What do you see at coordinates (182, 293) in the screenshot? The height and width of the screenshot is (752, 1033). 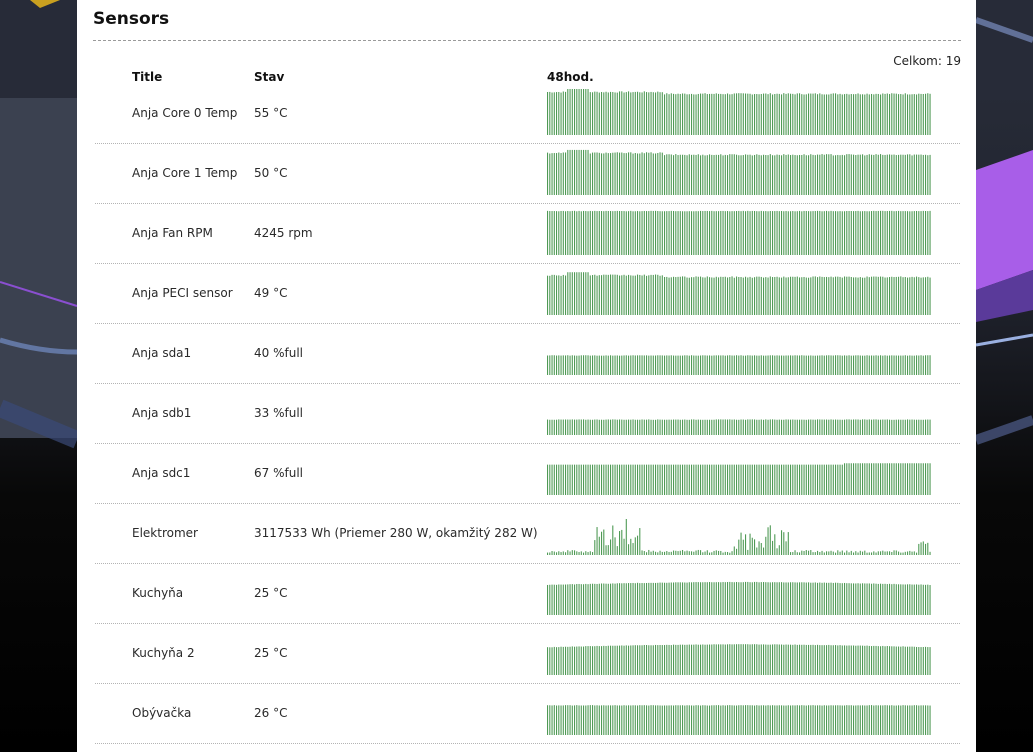 I see `sensor-title: Anja PECI sensor` at bounding box center [182, 293].